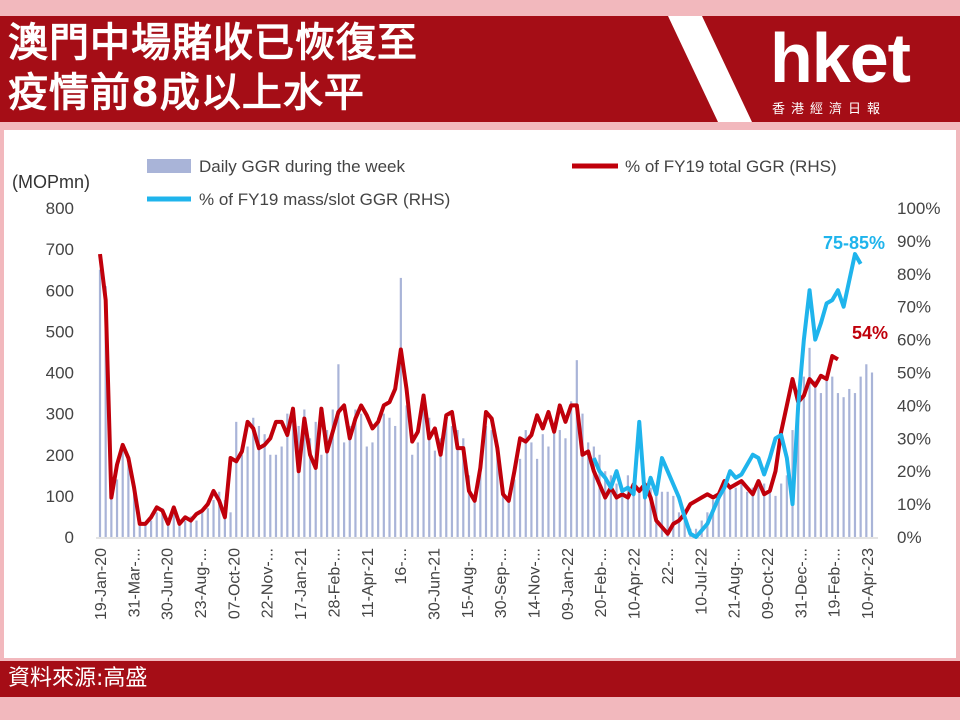 The height and width of the screenshot is (720, 960). I want to click on y-tick-label-left: 300, so click(60, 414).